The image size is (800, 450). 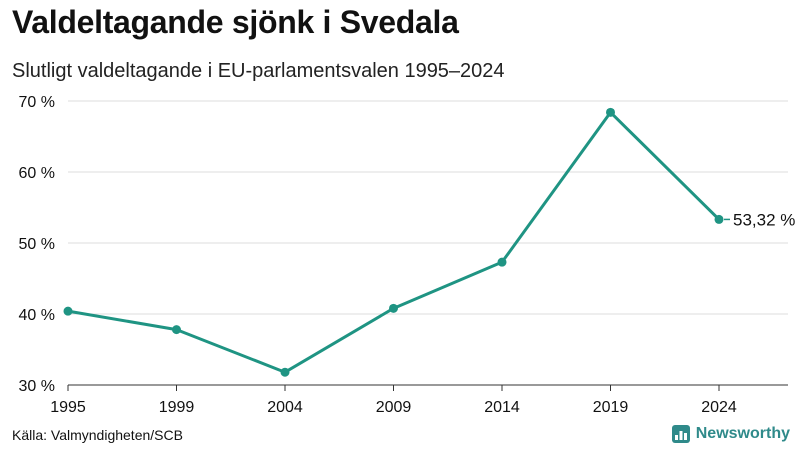 I want to click on x-tick-label: 2014, so click(x=502, y=407).